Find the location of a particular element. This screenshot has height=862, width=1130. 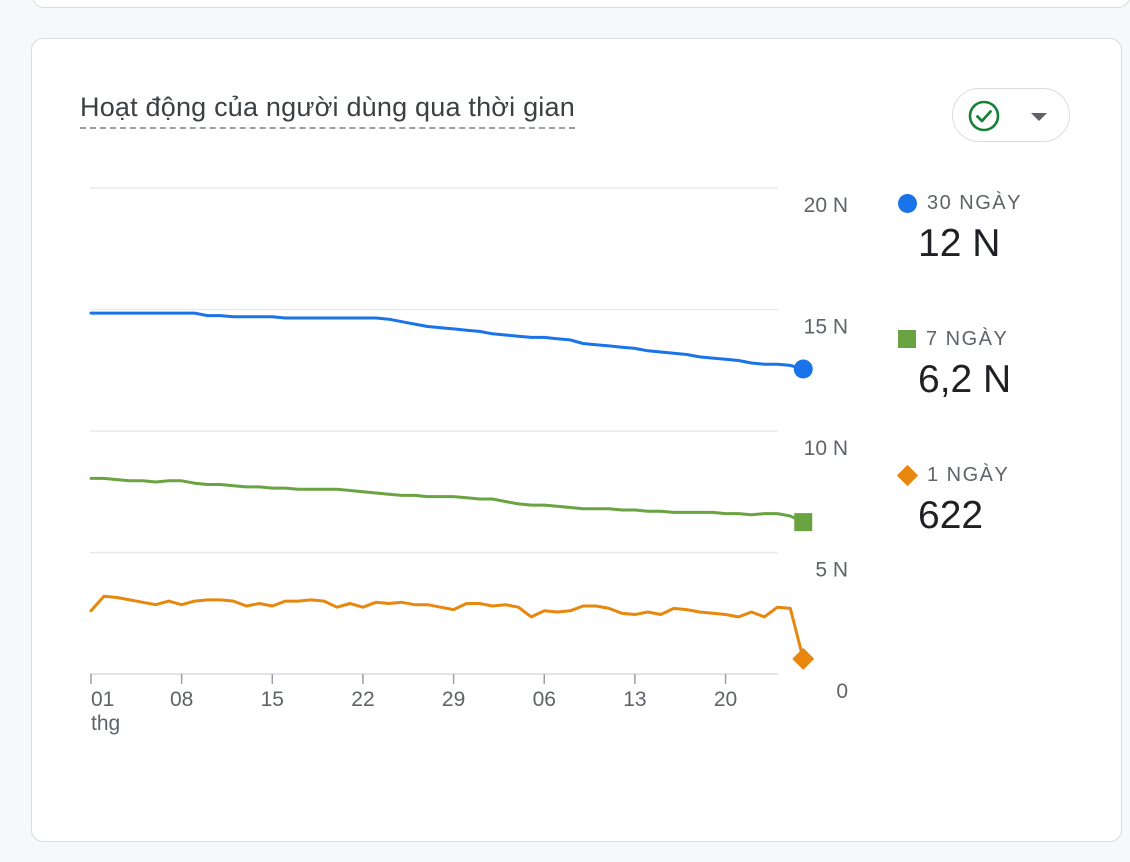

legend-diamond-marker is located at coordinates (907, 475).